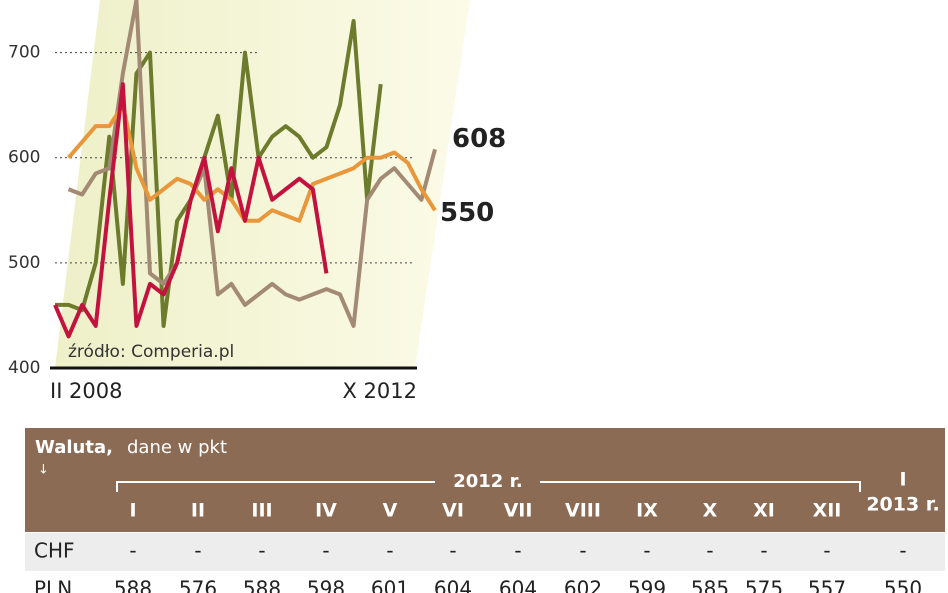  What do you see at coordinates (379, 391) in the screenshot?
I see `x-tick-label: X 2012` at bounding box center [379, 391].